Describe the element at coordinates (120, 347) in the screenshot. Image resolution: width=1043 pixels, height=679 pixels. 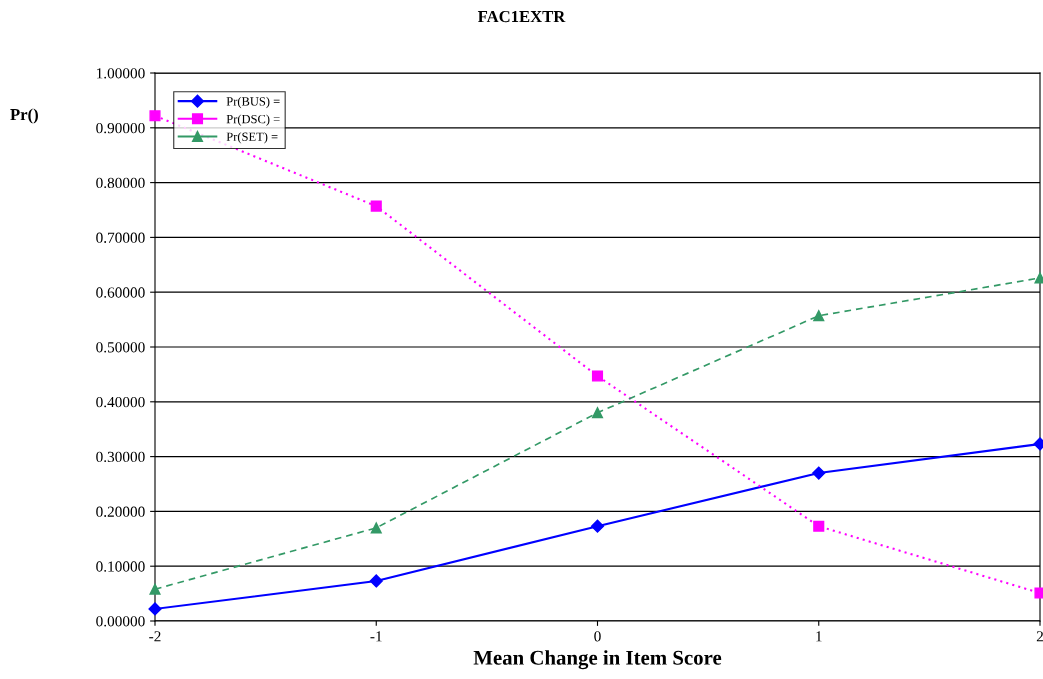
I see `y-tick-label: 0.50000` at that location.